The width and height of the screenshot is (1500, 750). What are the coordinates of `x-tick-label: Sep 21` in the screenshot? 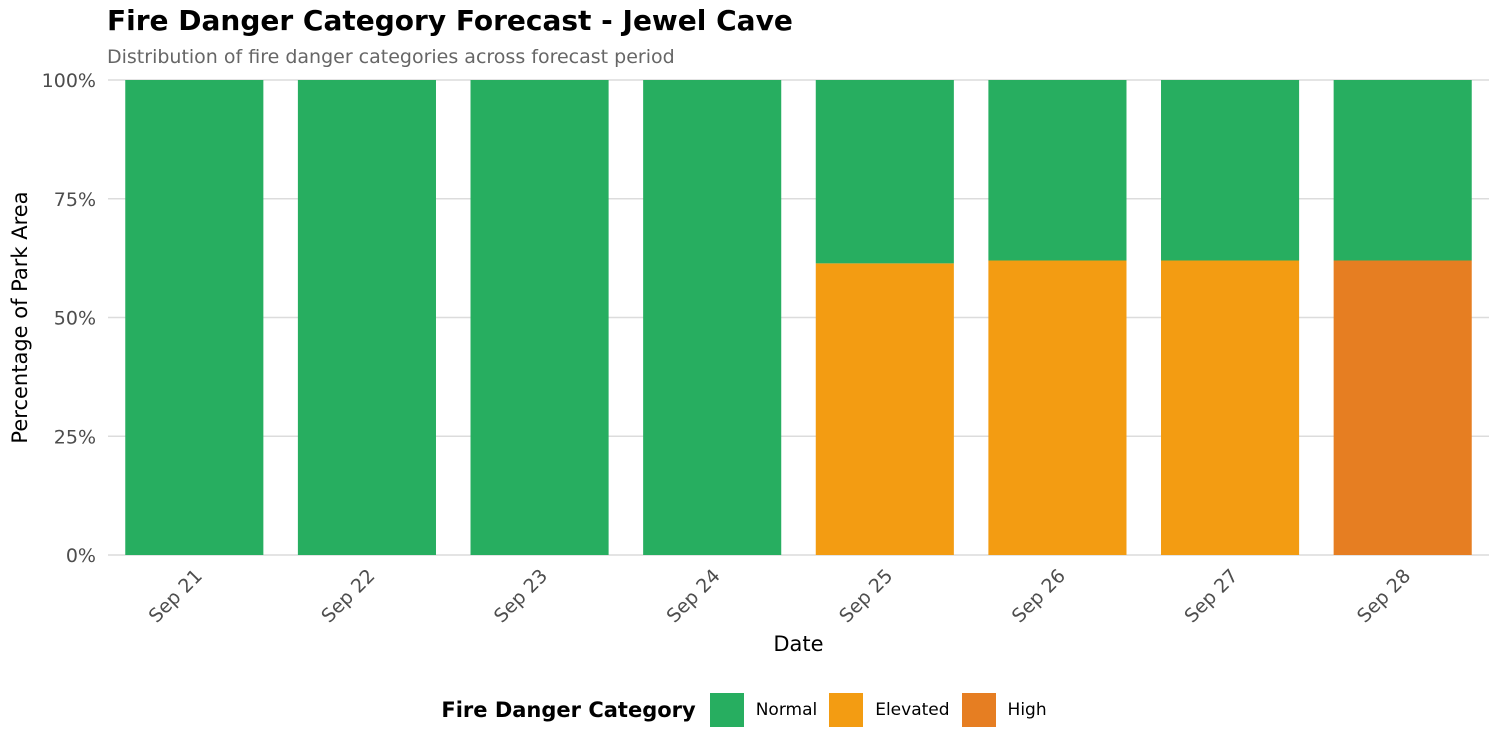 It's located at (176, 596).